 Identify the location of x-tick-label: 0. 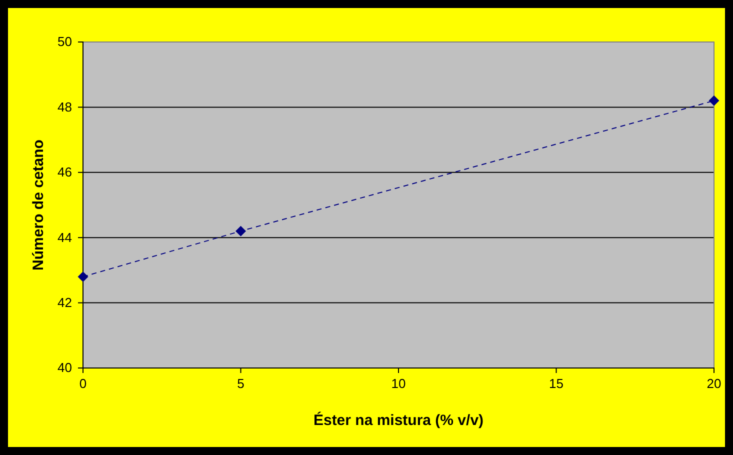
(83, 384).